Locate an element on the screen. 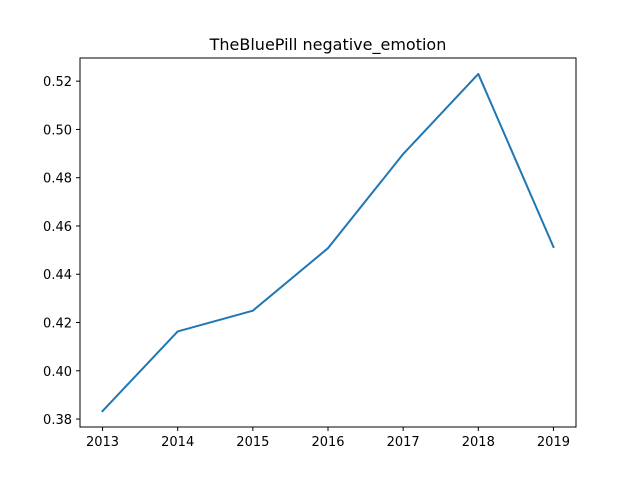 The image size is (640, 480). chart-title: TheBluePill negative_emotion is located at coordinates (328, 45).